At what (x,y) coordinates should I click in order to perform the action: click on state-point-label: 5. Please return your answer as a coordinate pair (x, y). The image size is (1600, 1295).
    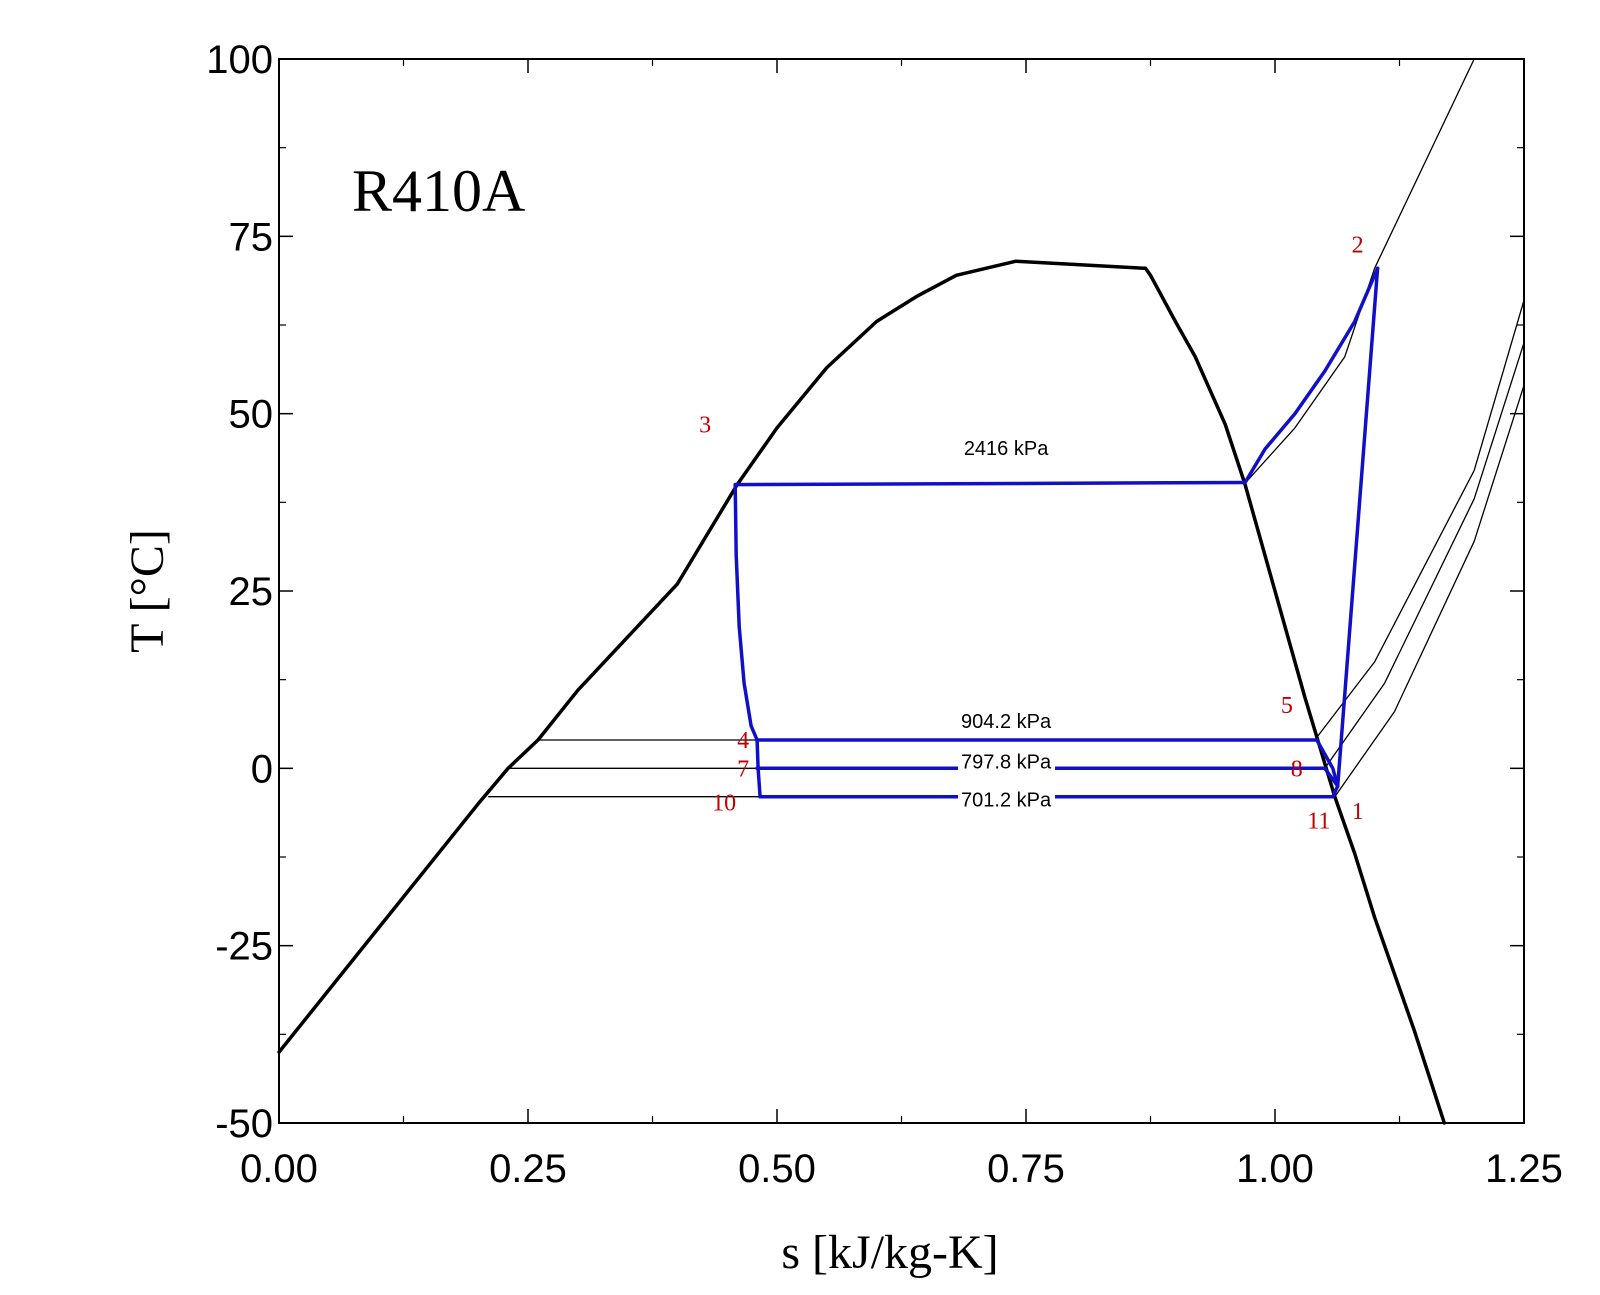
    Looking at the image, I should click on (1287, 706).